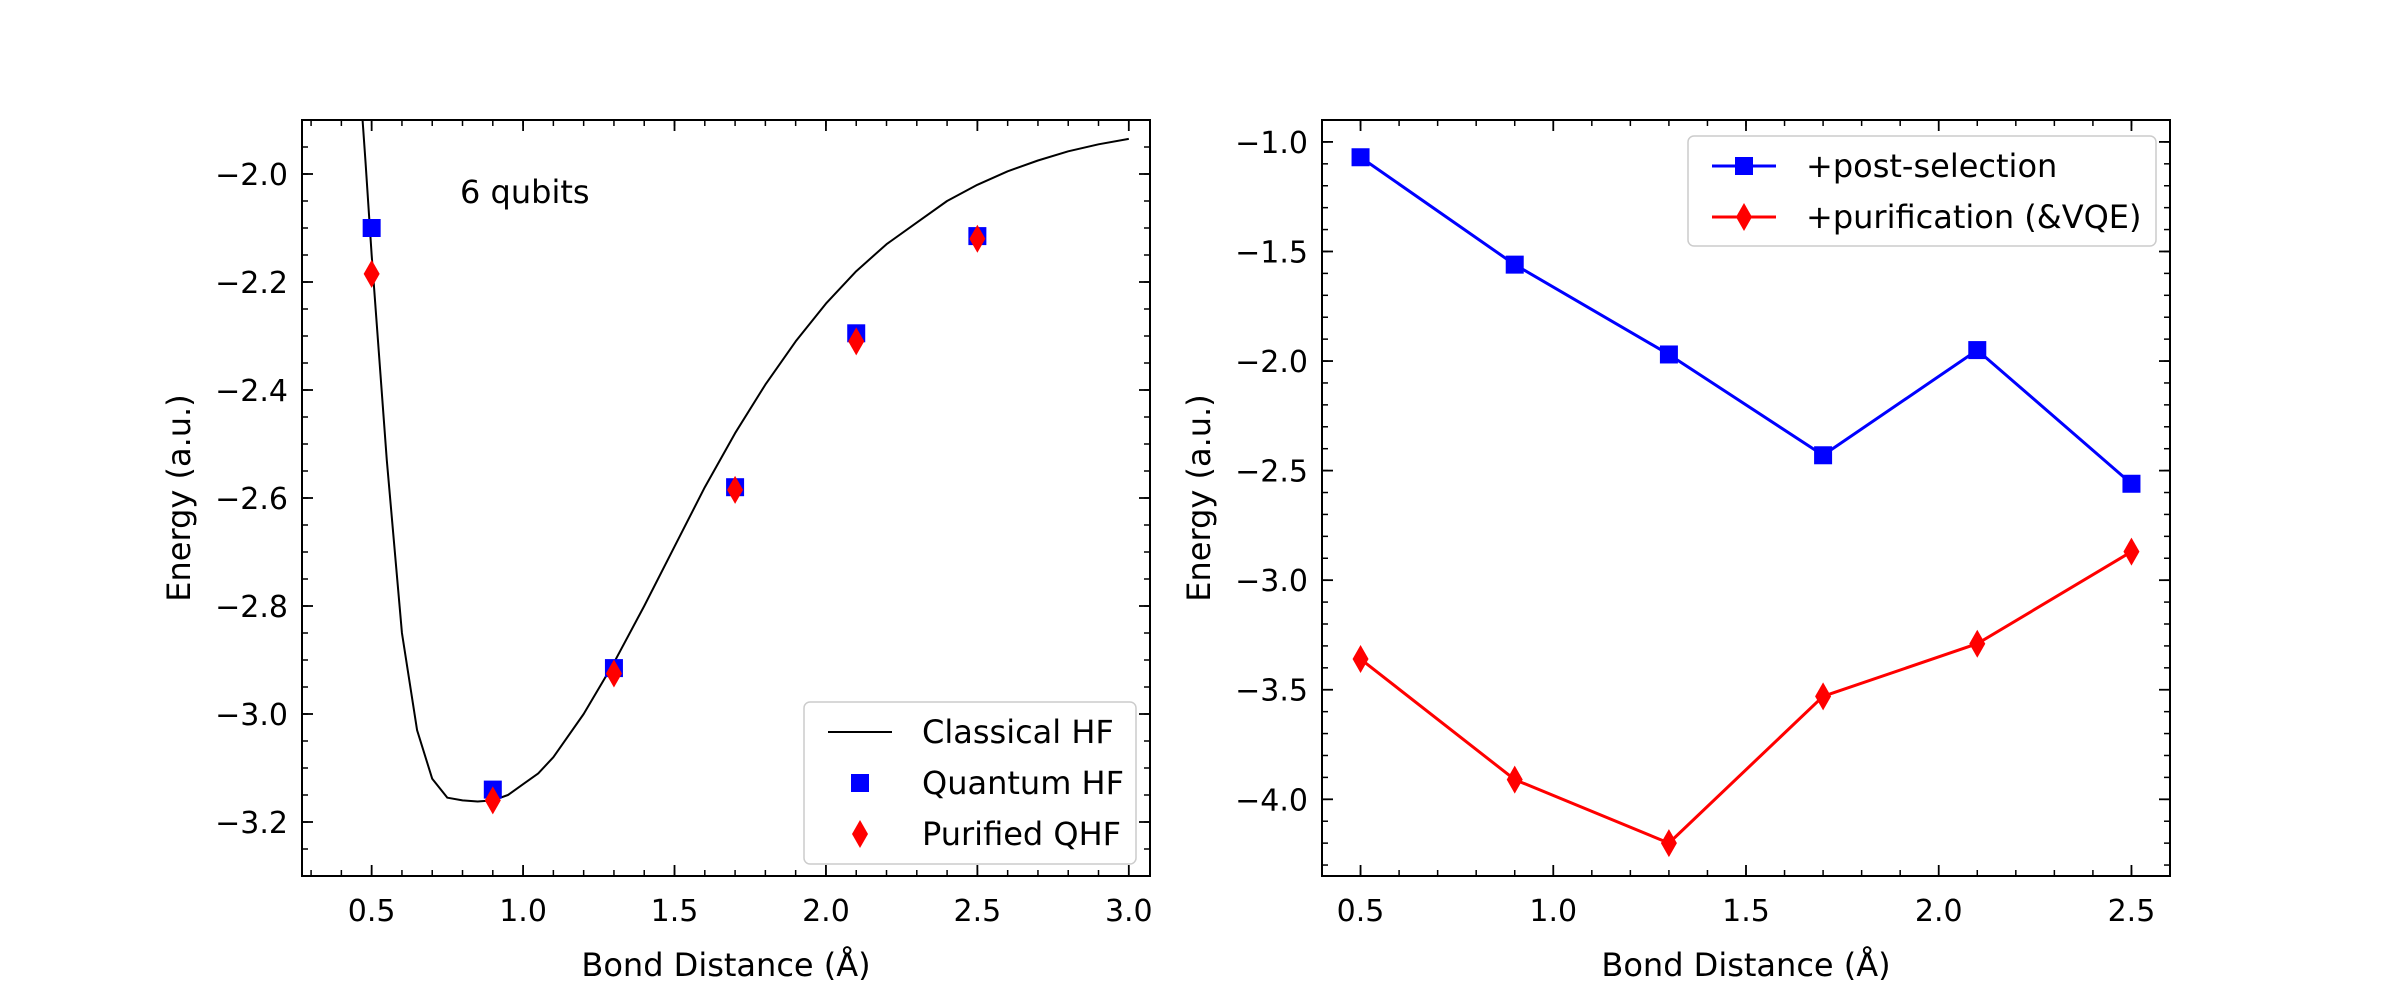 The width and height of the screenshot is (2400, 1000). I want to click on y-tick-label: −4.0, so click(1271, 800).